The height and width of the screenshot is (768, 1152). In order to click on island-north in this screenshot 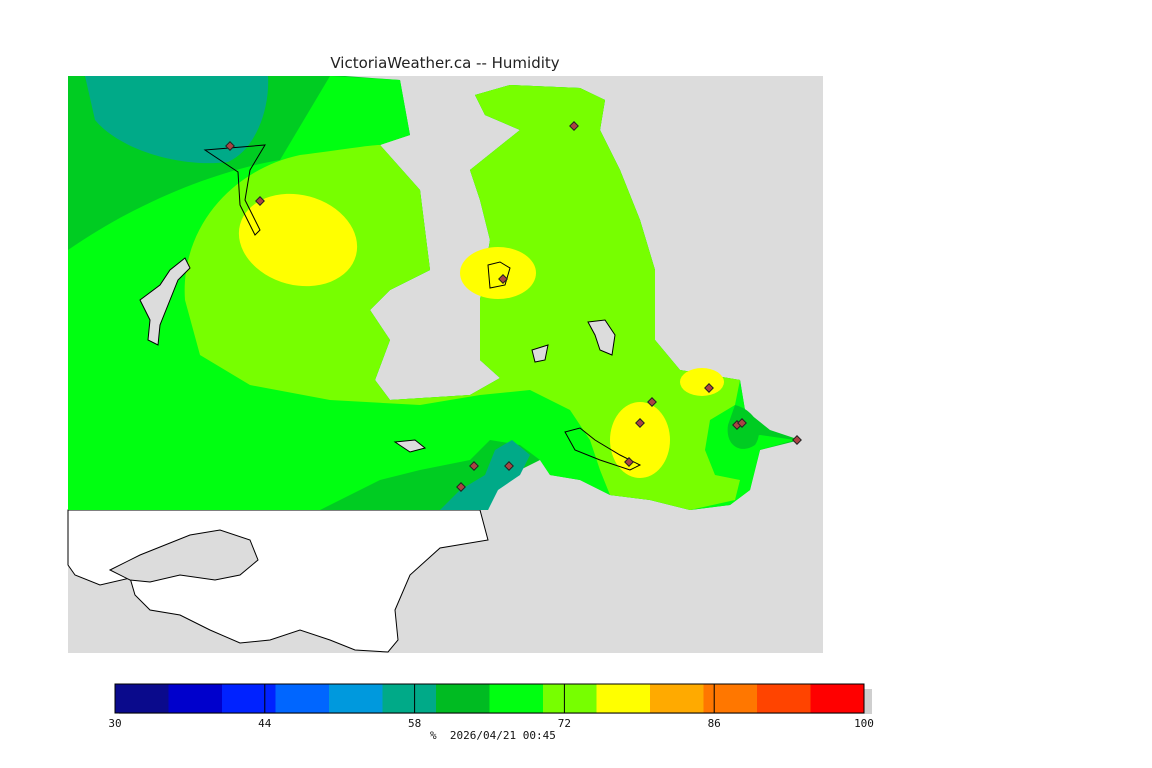, I will do `click(601, 337)`.